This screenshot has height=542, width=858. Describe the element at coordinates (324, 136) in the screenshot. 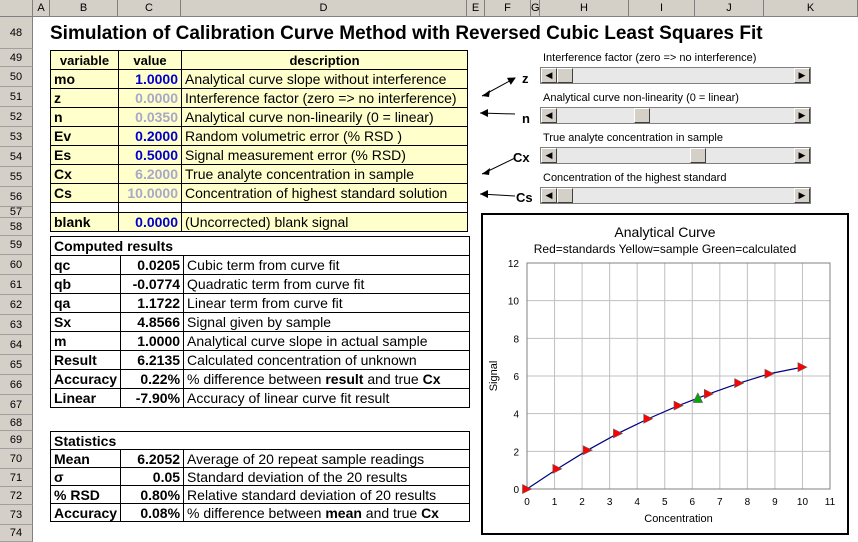

I see `description-cell: Random volumetric error (% RSD )` at that location.